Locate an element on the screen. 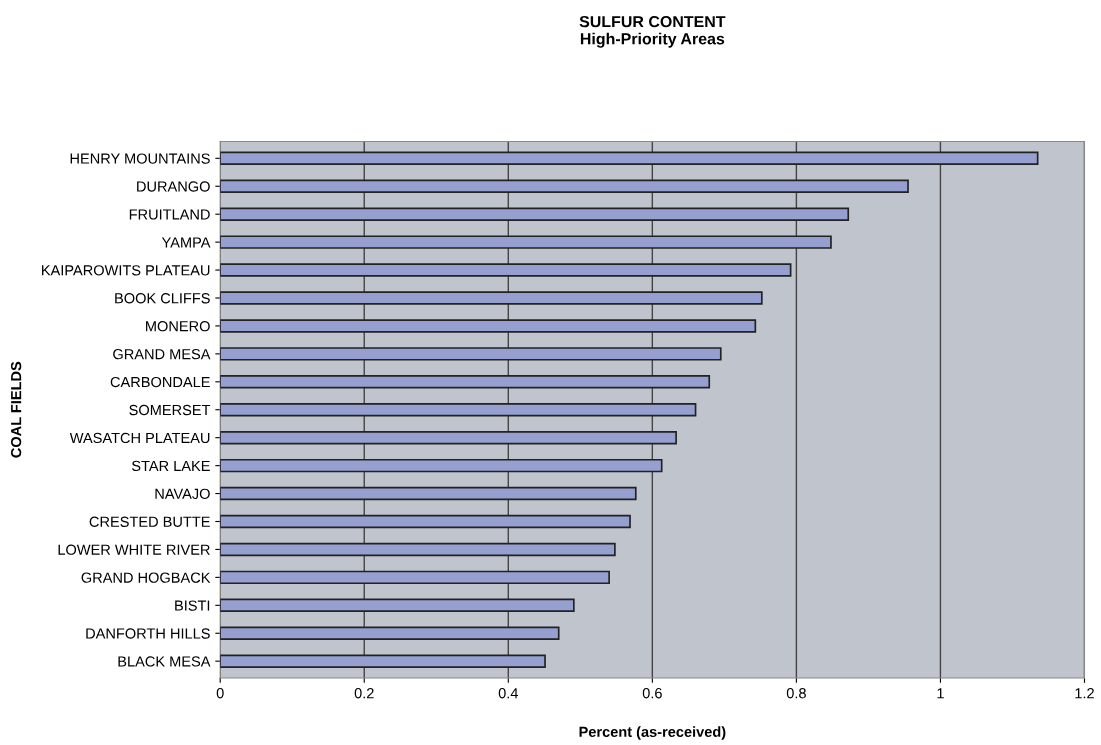 This screenshot has width=1101, height=745. x-tick-label: 0 is located at coordinates (220, 693).